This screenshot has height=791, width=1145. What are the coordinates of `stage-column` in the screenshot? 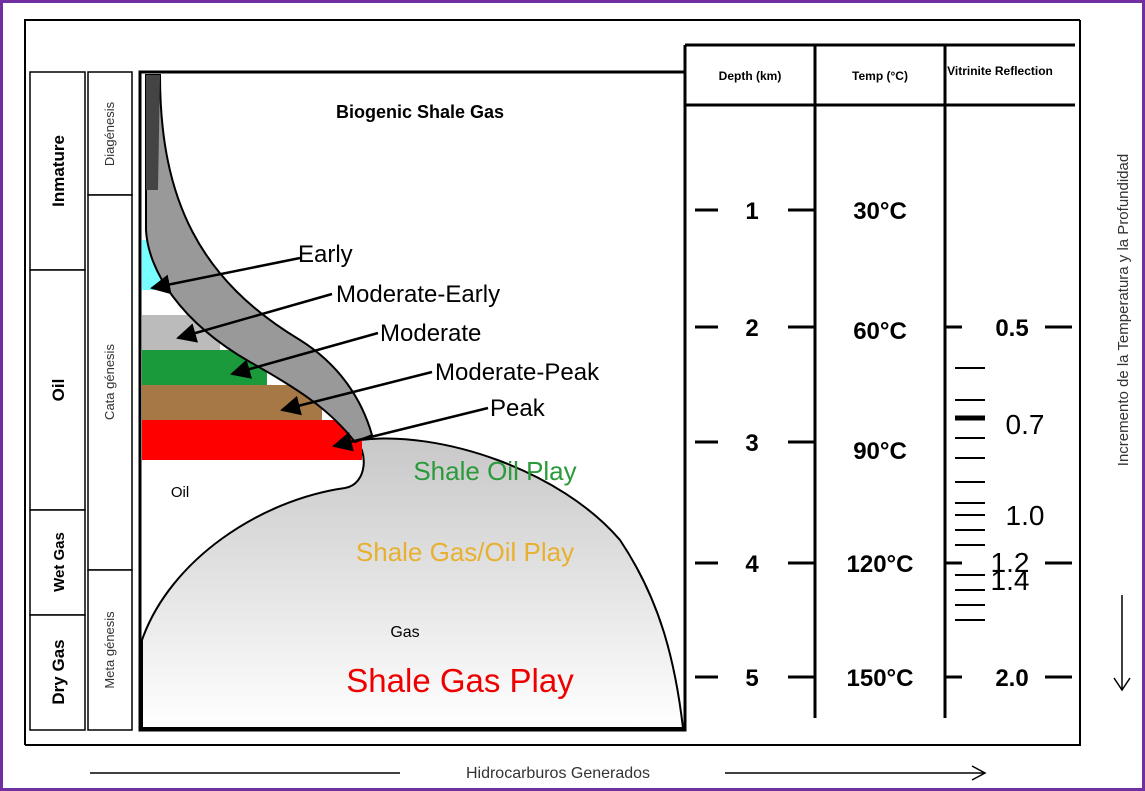 It's located at (81, 401).